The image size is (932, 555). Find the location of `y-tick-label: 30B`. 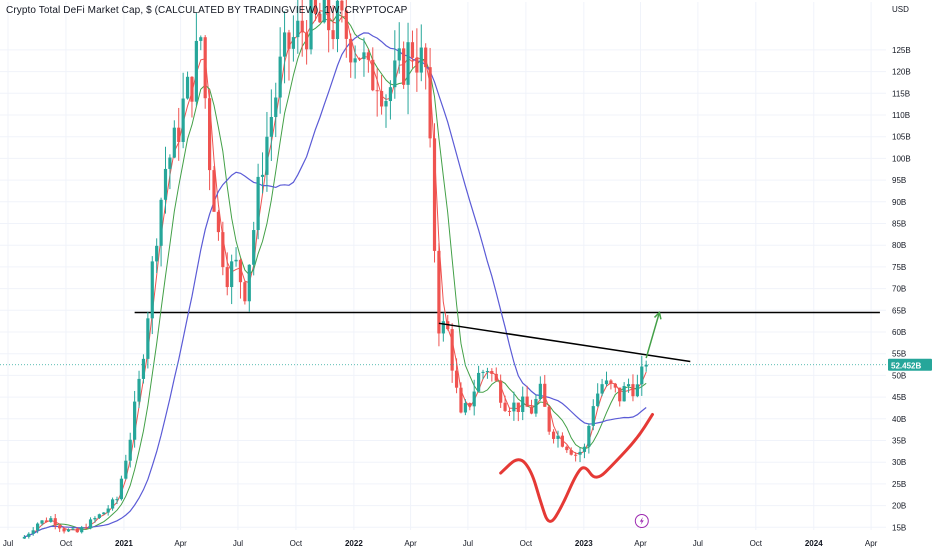

y-tick-label: 30B is located at coordinates (899, 462).